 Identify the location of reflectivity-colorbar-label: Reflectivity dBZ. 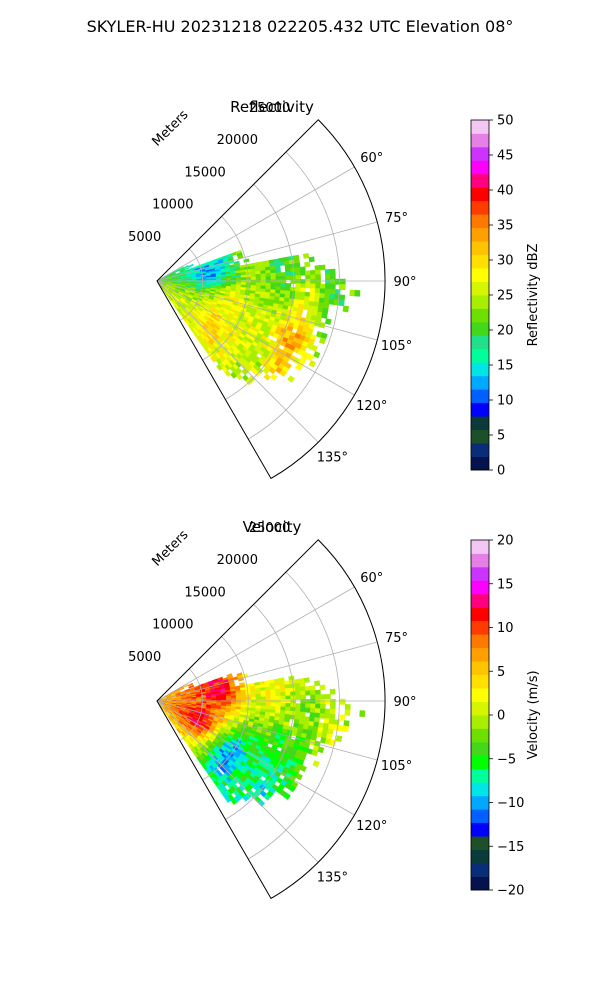
(533, 295).